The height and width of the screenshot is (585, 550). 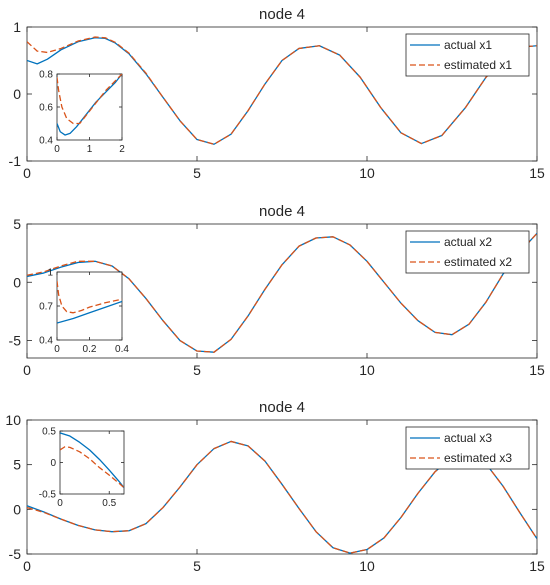 What do you see at coordinates (478, 458) in the screenshot?
I see `legend-entry: estimated x3` at bounding box center [478, 458].